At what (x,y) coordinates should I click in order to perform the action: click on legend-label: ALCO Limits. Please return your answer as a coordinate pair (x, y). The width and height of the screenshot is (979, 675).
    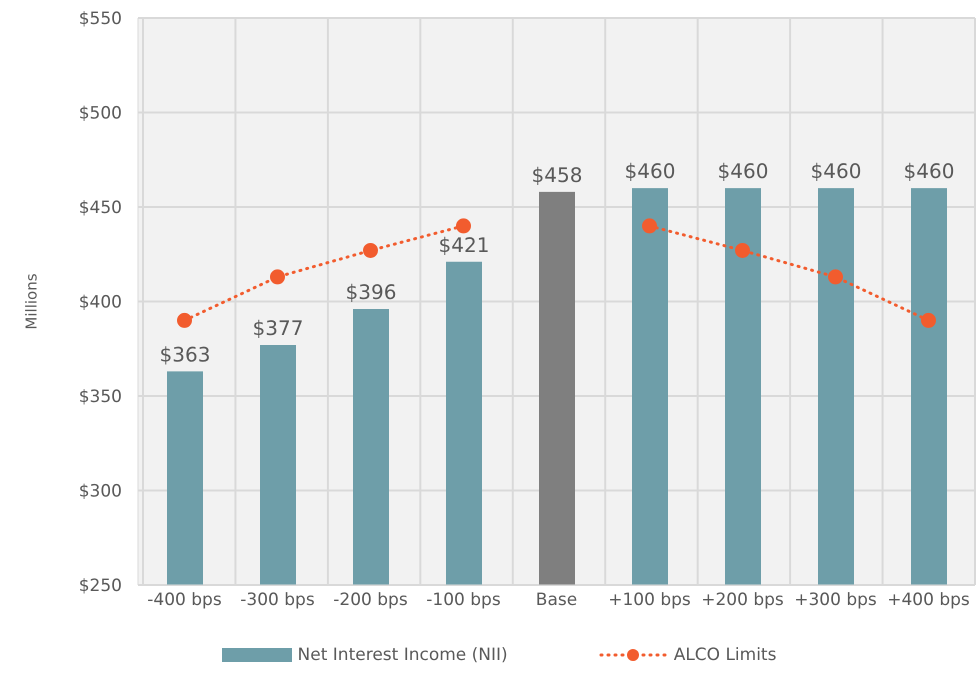
    Looking at the image, I should click on (725, 655).